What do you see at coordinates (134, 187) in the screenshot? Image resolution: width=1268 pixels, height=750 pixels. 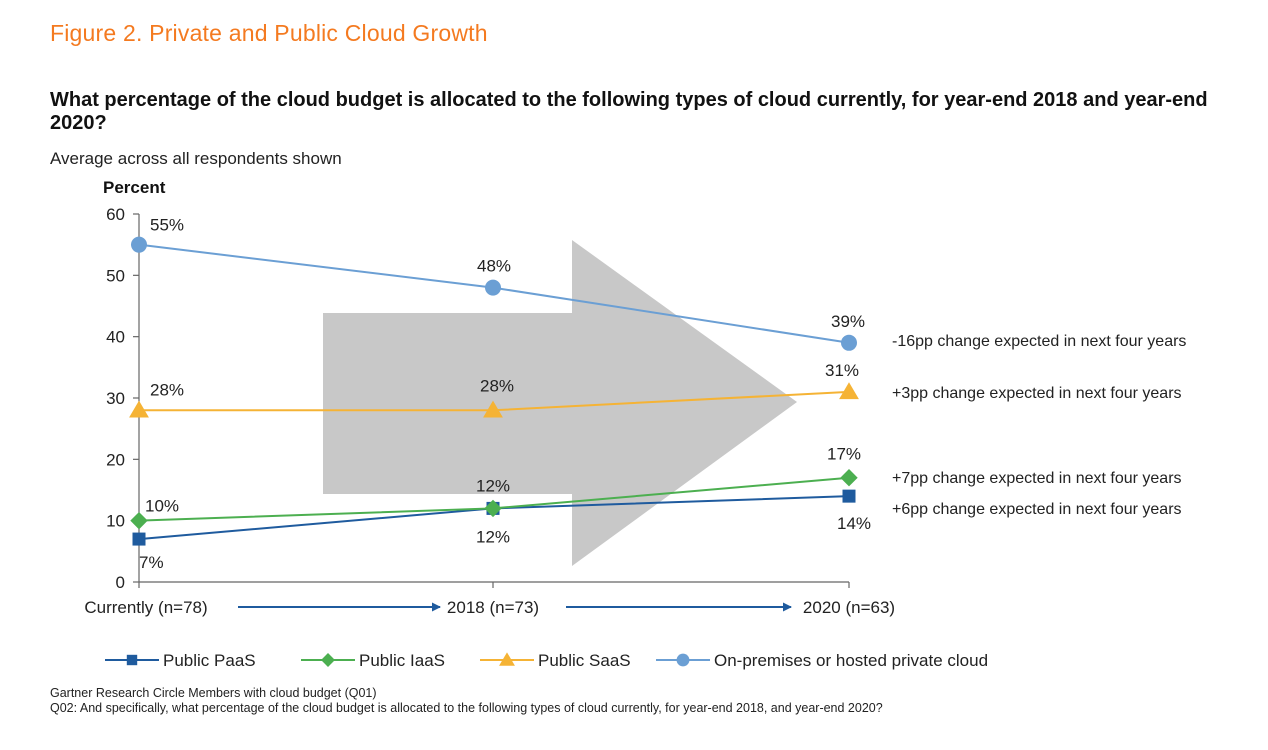 I see `y-axis-label: Percent` at bounding box center [134, 187].